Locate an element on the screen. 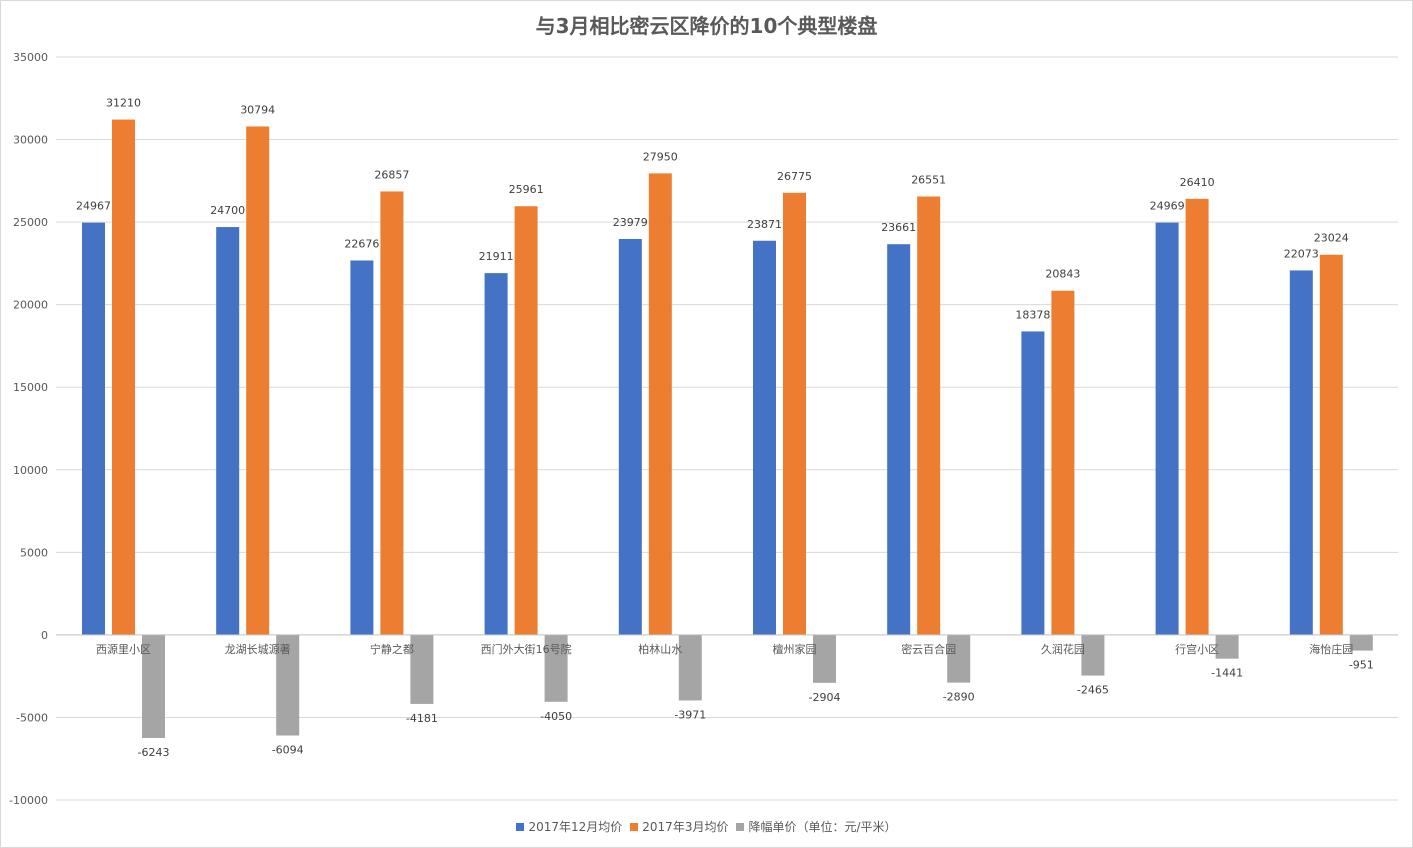 This screenshot has width=1413, height=848. legend-label: 降幅单价（单位：元/平米） is located at coordinates (822, 827).